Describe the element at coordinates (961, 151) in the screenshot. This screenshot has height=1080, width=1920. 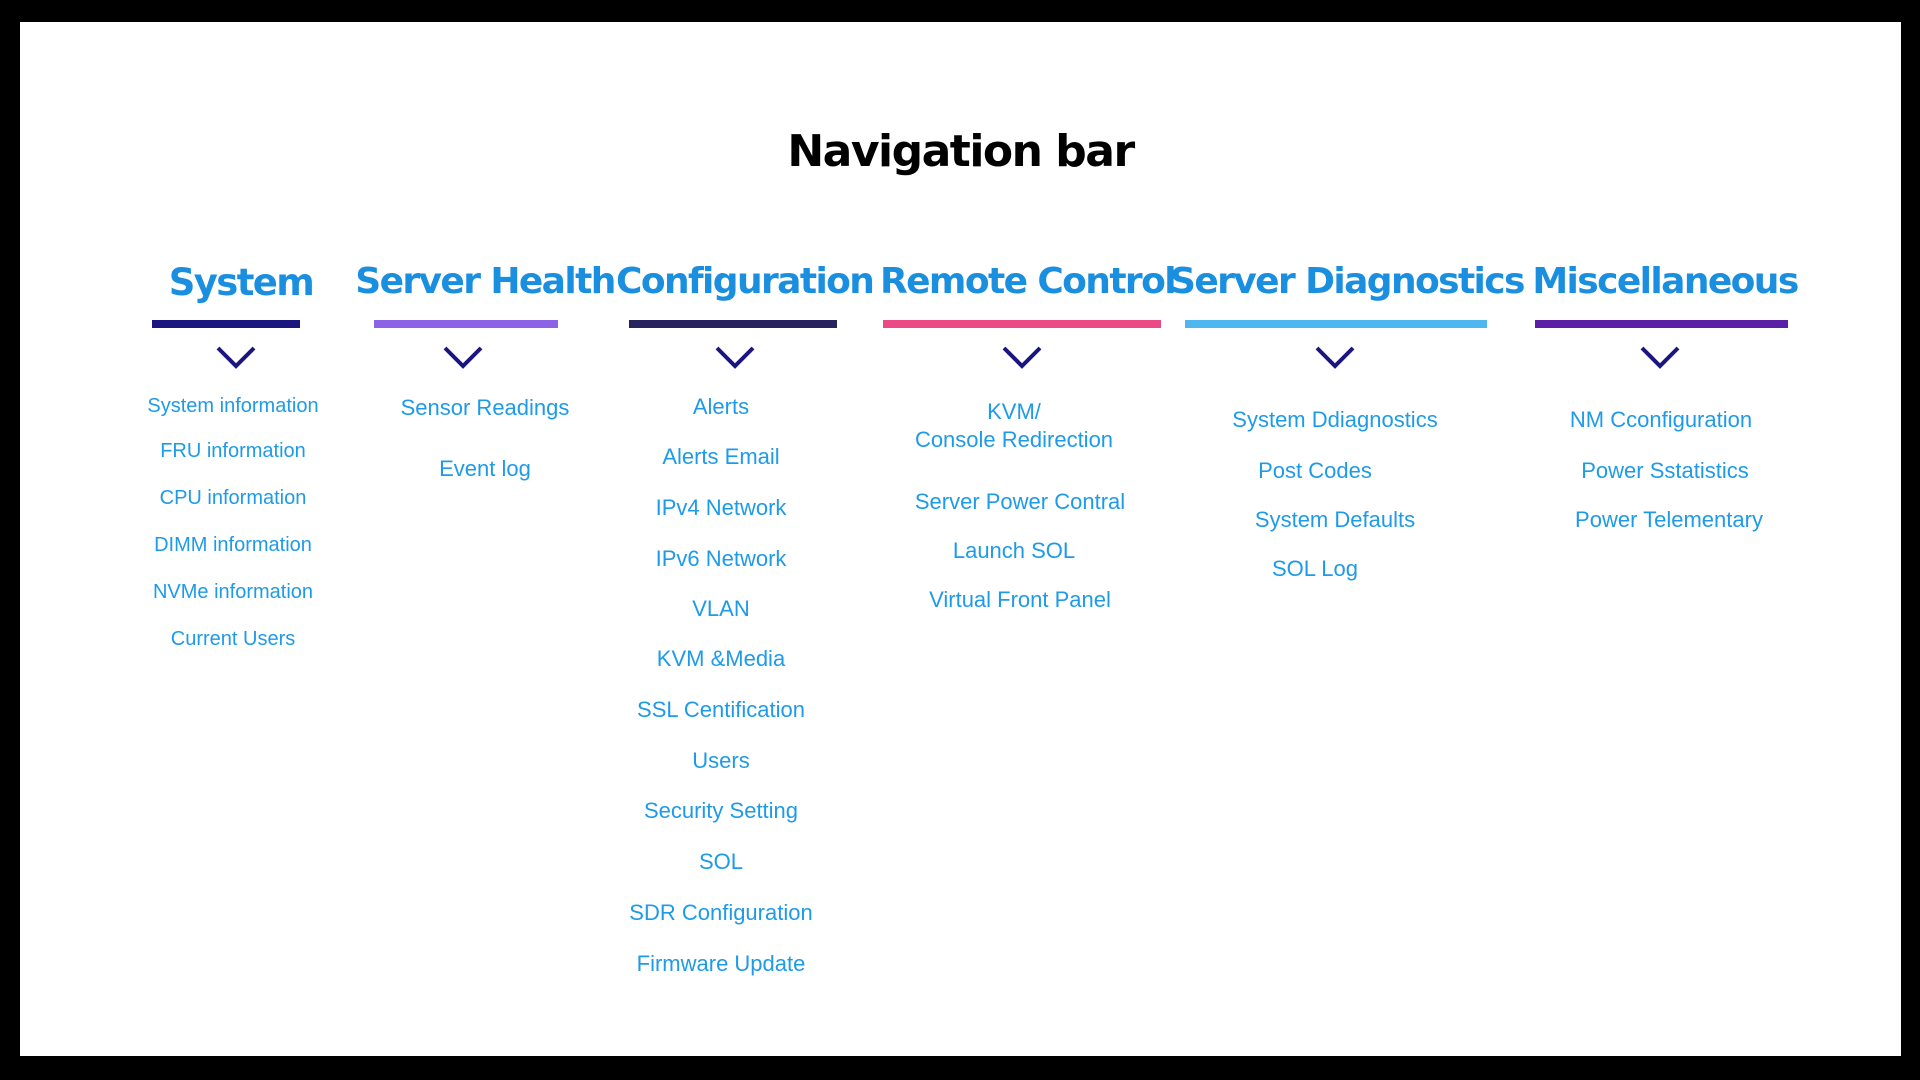
I see `page-title: Navigation bar` at that location.